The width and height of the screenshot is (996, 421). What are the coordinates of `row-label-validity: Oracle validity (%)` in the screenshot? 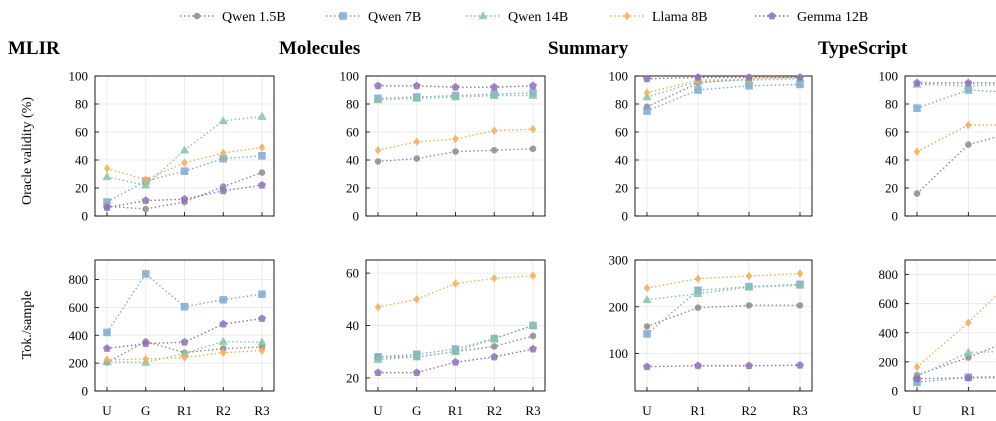 It's located at (27, 151).